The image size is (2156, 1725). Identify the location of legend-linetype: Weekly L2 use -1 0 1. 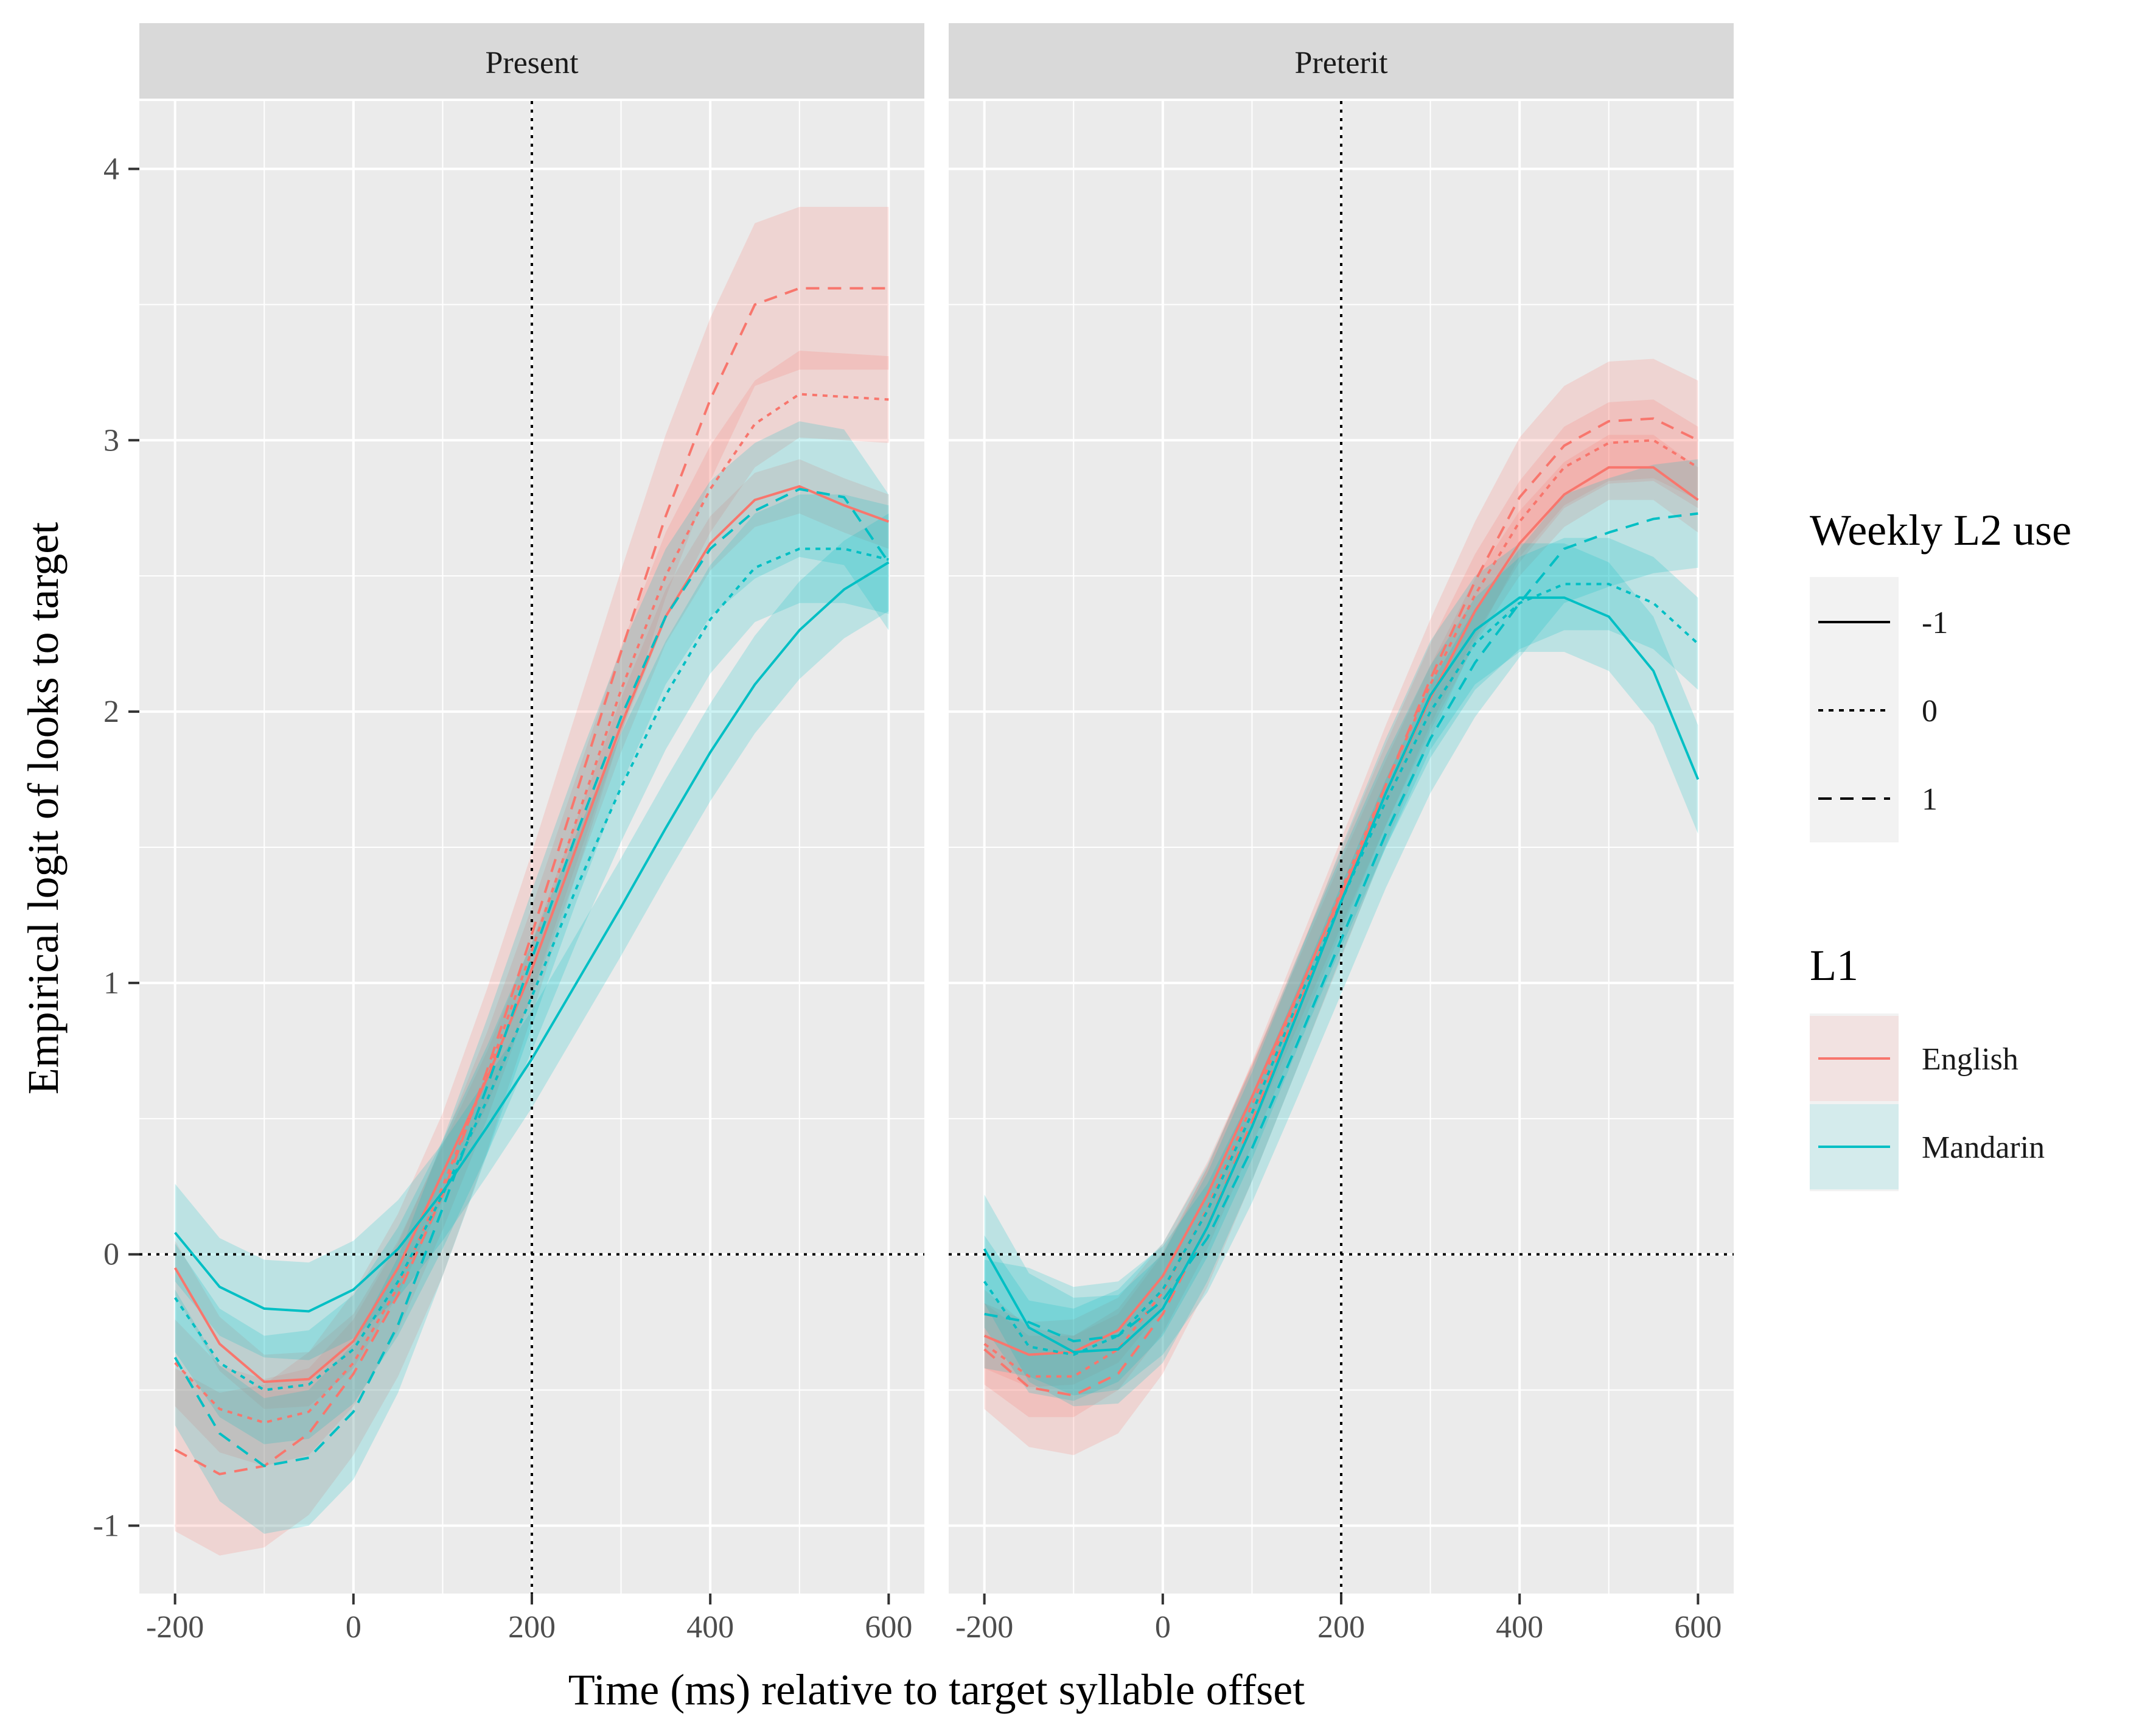
(1940, 674).